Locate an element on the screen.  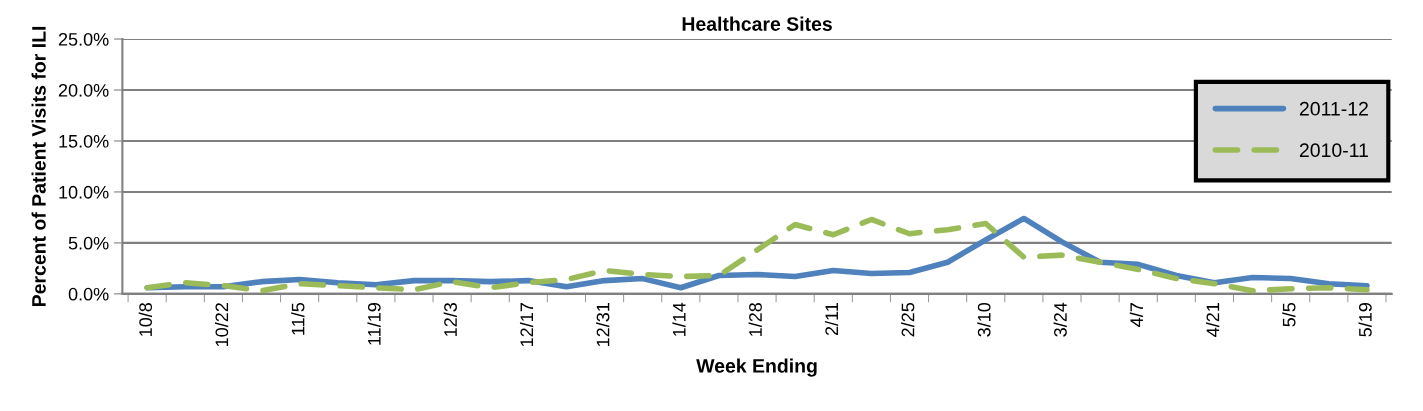
x-tick-label: 5/19 is located at coordinates (1365, 320).